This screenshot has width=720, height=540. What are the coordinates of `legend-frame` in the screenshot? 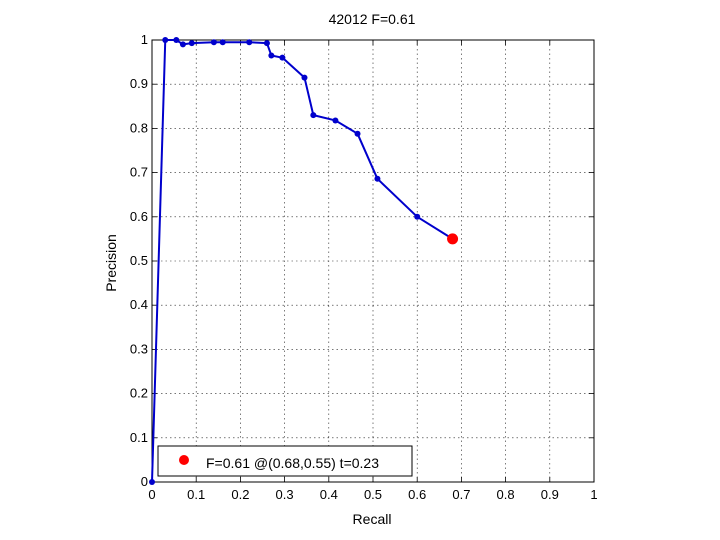 It's located at (285, 461).